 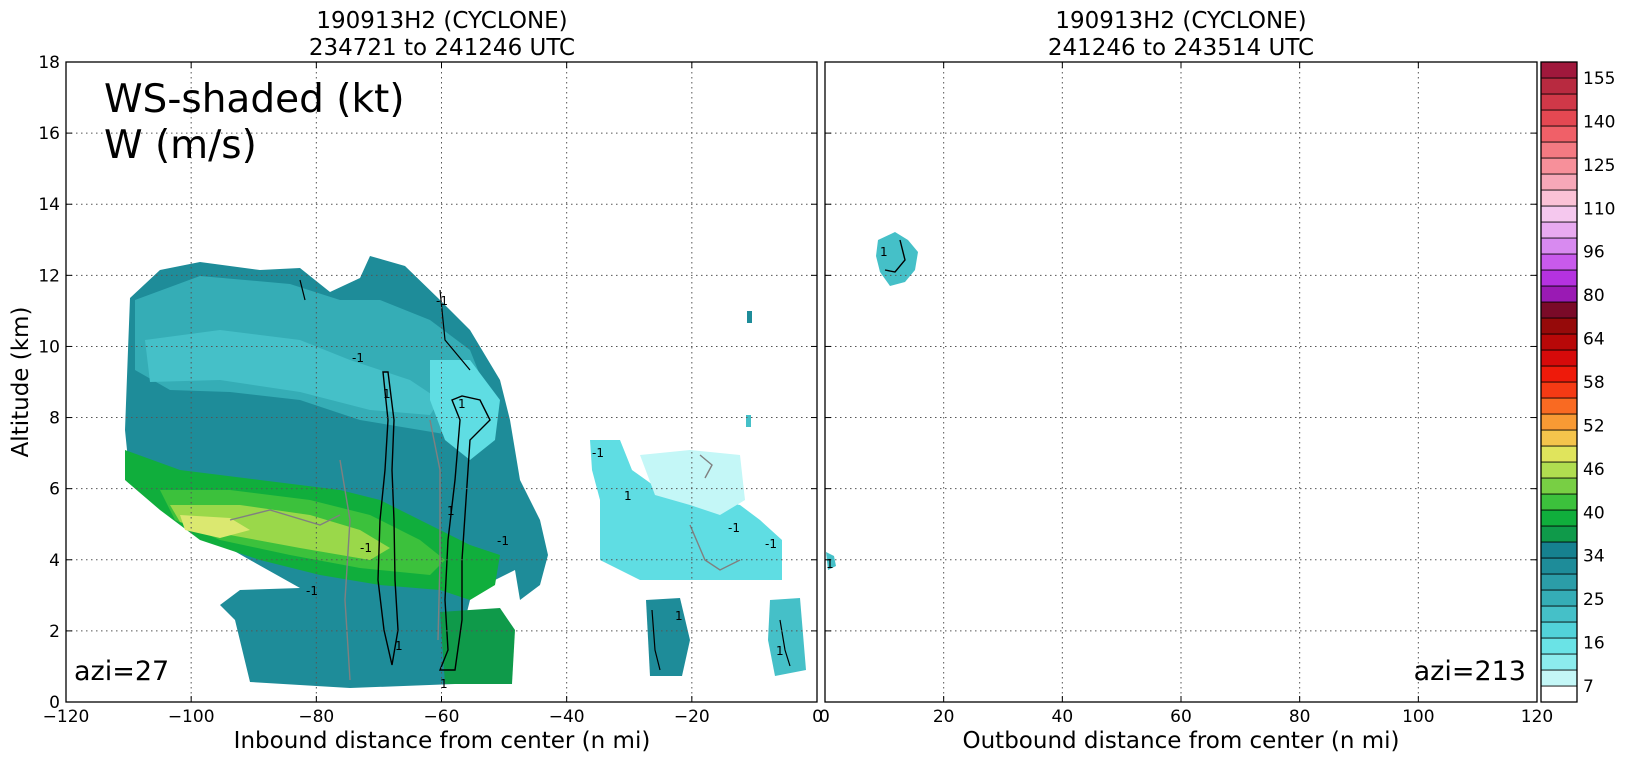 I want to click on ws-region-edge-speck, so click(x=831, y=561).